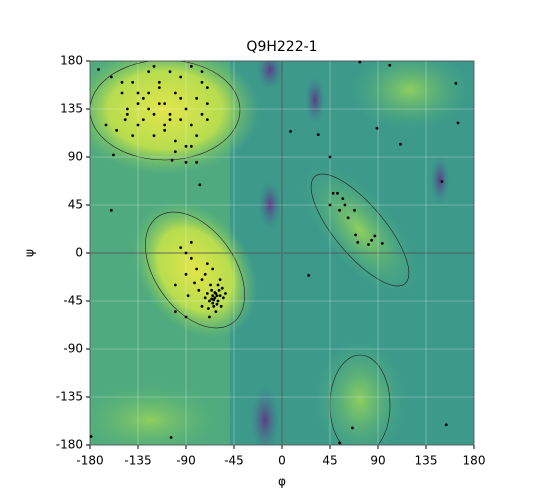 This screenshot has height=504, width=550. I want to click on x-tick-label: -135, so click(137, 461).